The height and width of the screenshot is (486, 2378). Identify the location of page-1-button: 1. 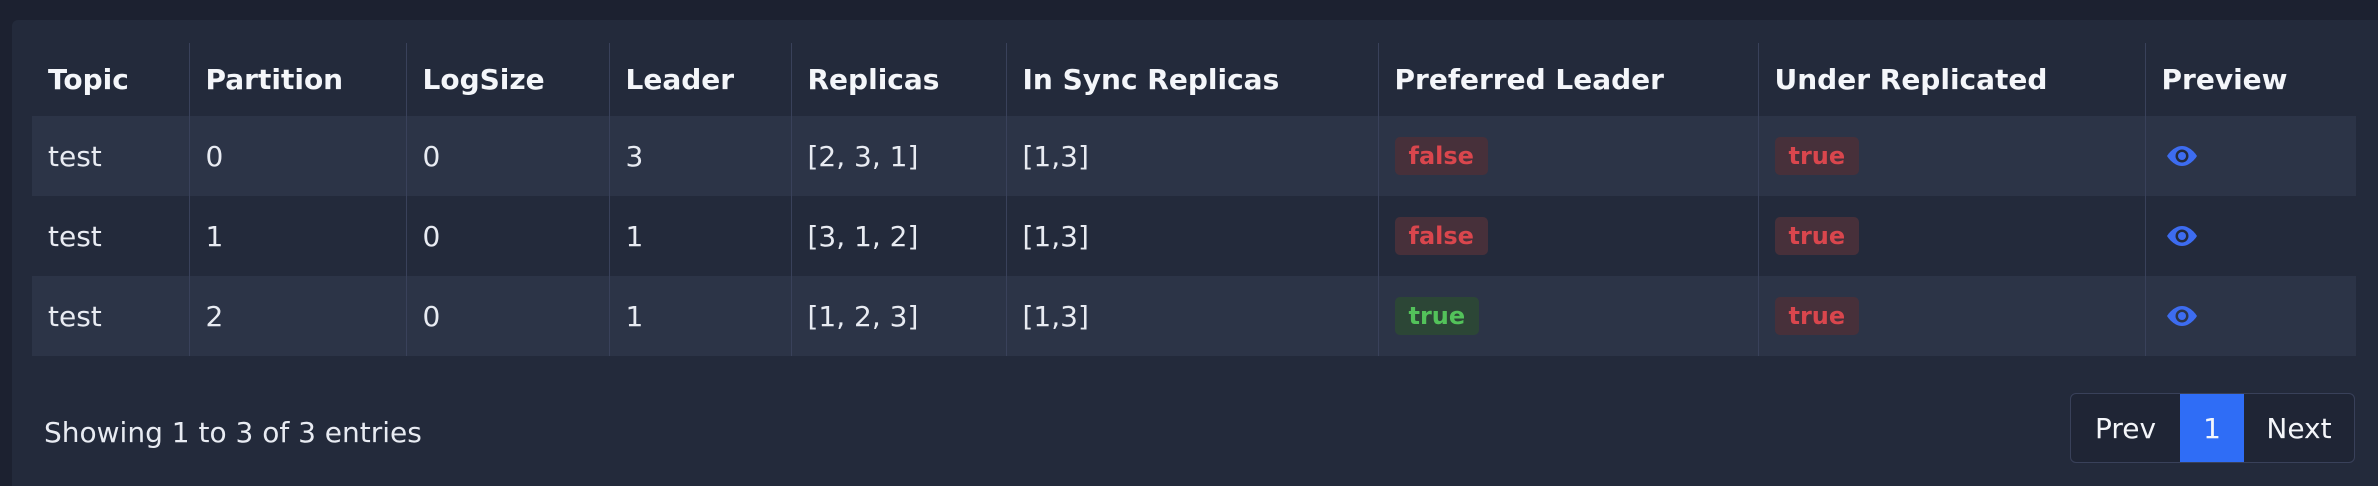
(2212, 428).